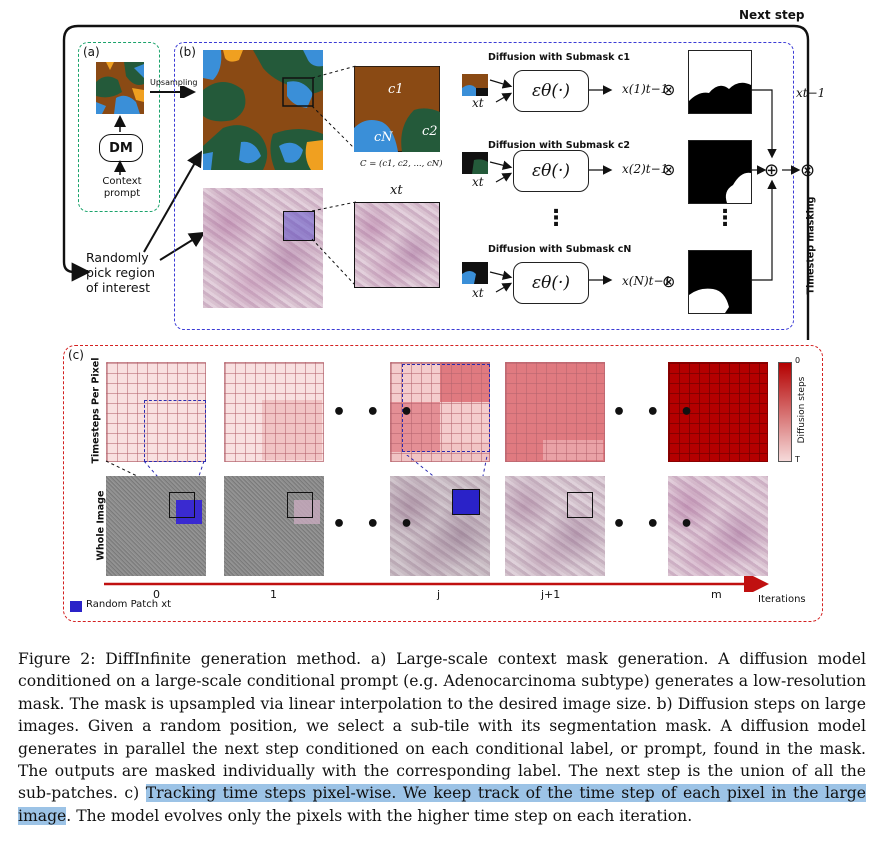 This screenshot has width=875, height=852. Describe the element at coordinates (559, 145) in the screenshot. I see `diffusion-submask-2-label: Diffusion with Submask c2` at that location.